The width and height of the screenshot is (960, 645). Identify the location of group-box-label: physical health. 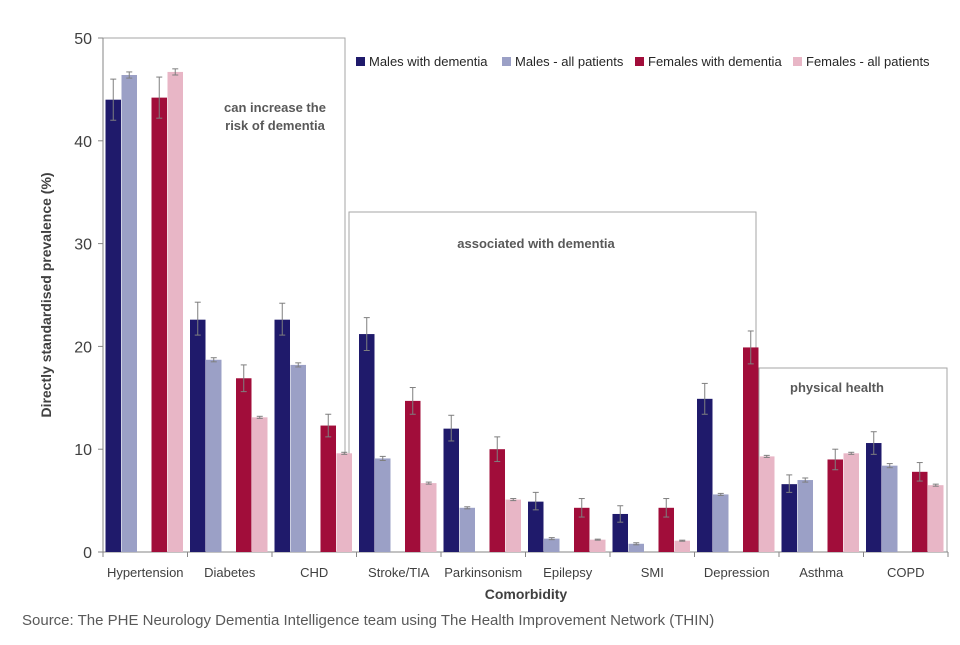
(837, 387).